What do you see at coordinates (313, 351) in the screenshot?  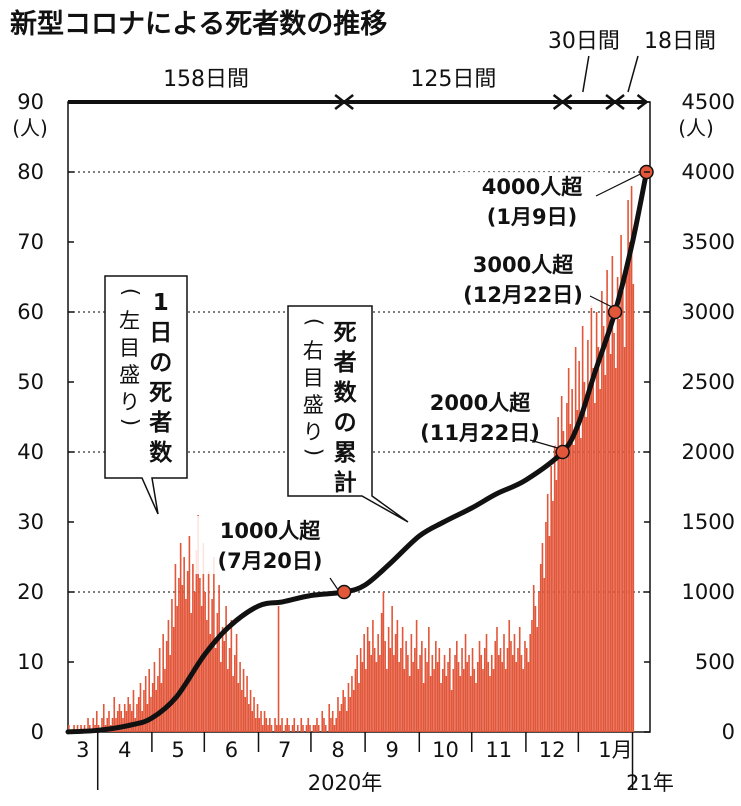 I see `callout-cumulative-note-char: 右` at bounding box center [313, 351].